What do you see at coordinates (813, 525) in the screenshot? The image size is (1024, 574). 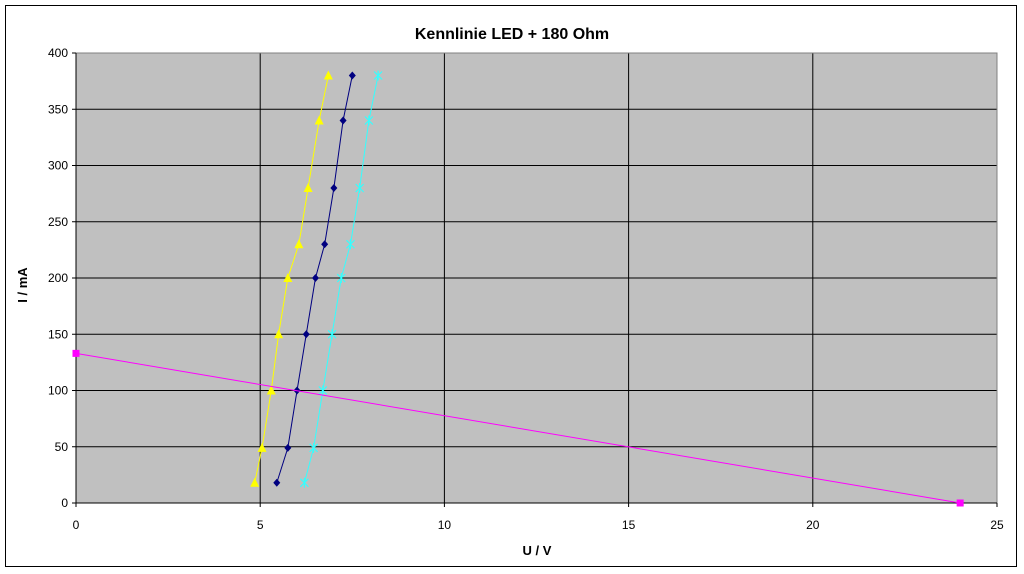 I see `x-tick-label: 20` at bounding box center [813, 525].